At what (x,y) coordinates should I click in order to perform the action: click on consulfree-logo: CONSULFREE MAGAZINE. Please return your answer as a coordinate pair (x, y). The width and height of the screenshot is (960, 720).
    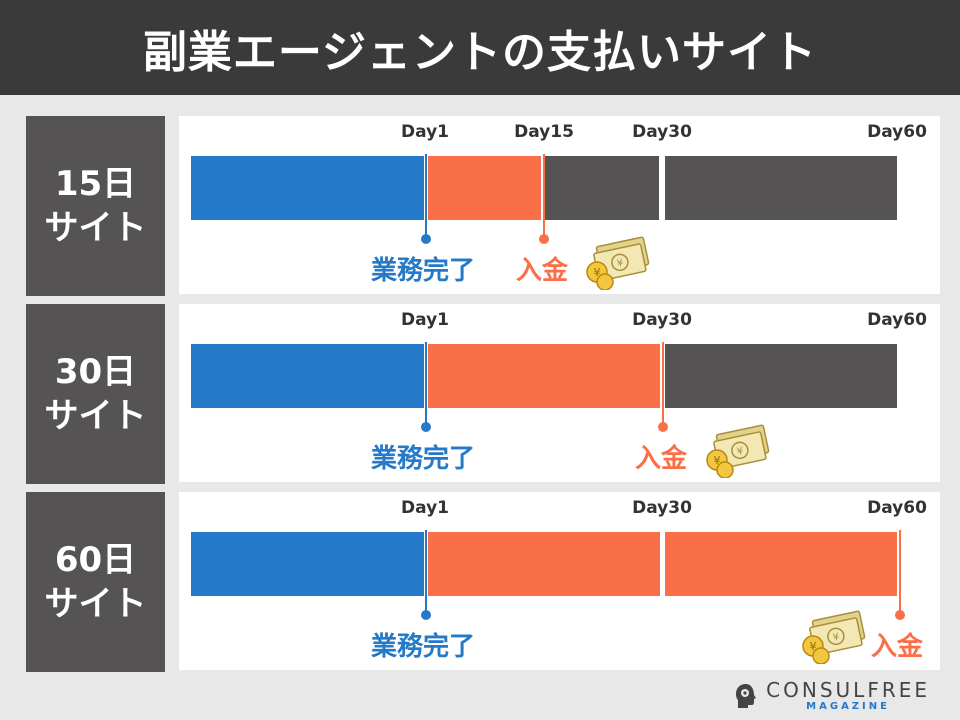
    Looking at the image, I should click on (832, 696).